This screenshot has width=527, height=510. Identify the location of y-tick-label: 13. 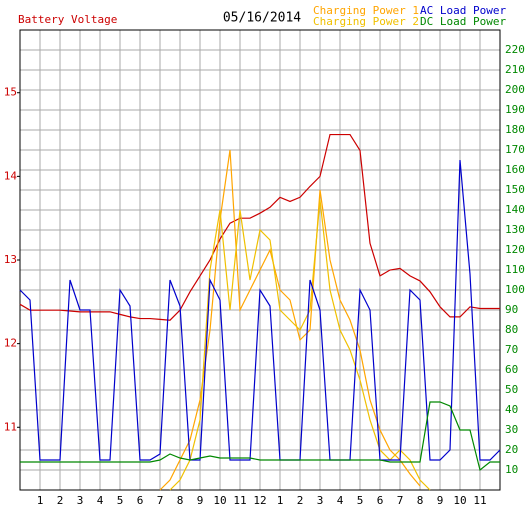
(10, 259).